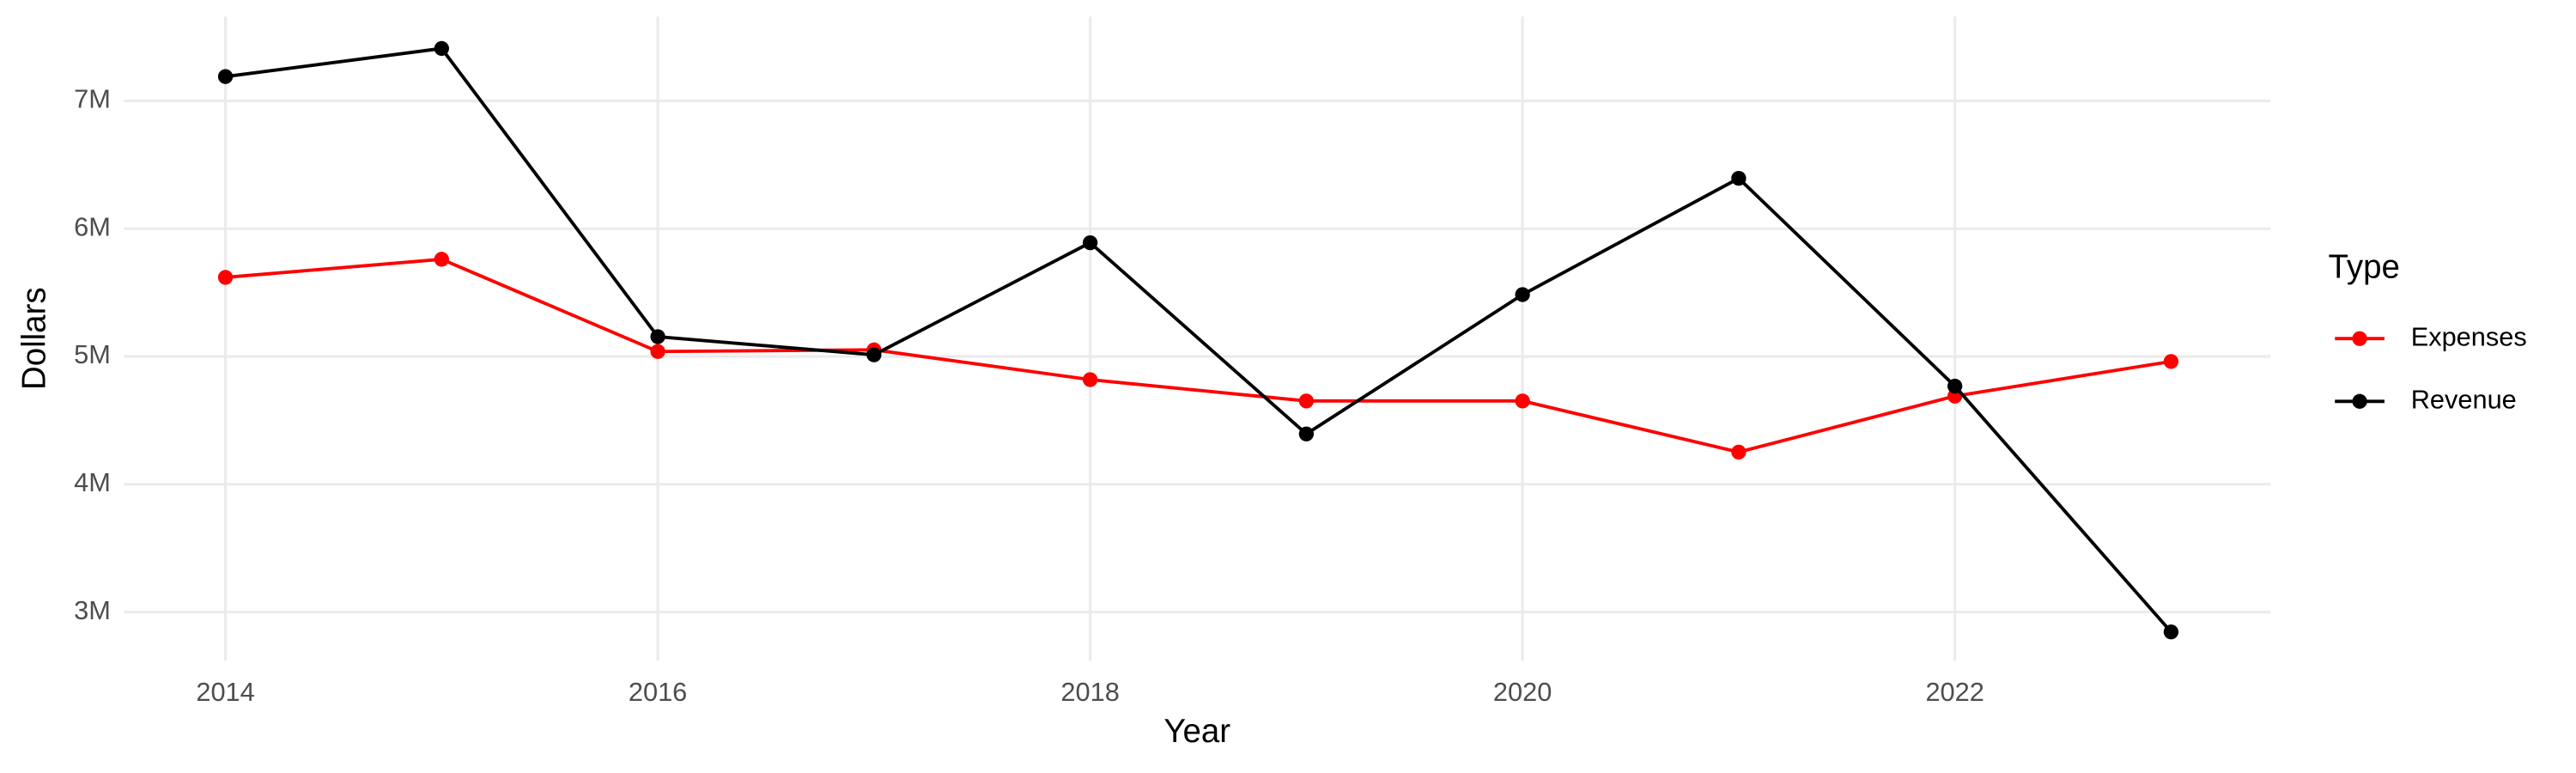 This screenshot has height=773, width=2576. Describe the element at coordinates (2469, 336) in the screenshot. I see `legend-label: Expenses` at that location.